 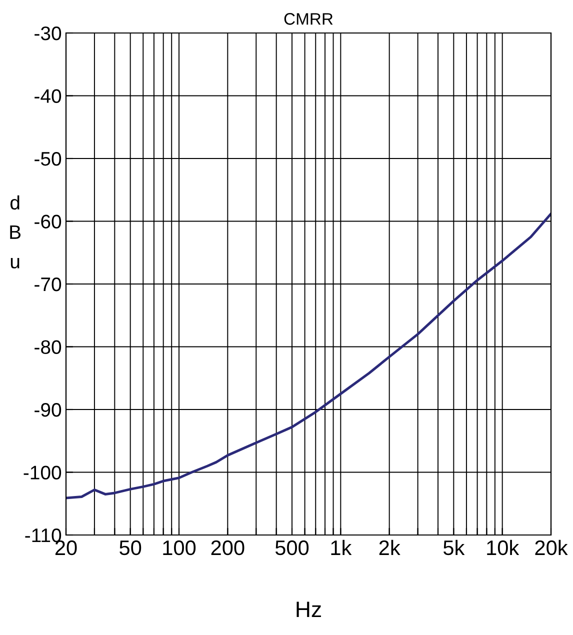 I want to click on x-tick-label: 2k, so click(x=389, y=547).